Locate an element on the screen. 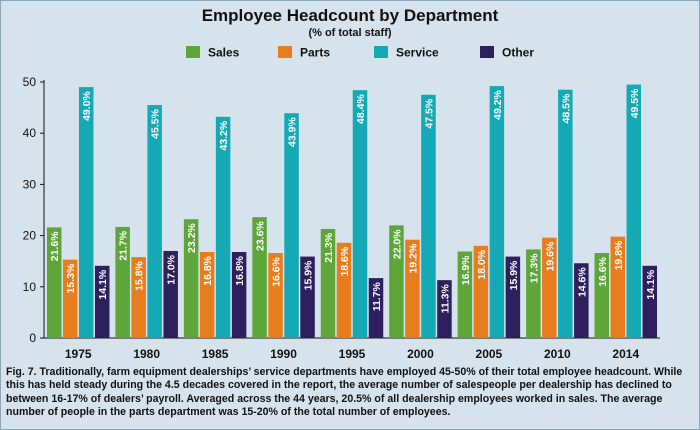  x-tick-label: 1990 is located at coordinates (283, 354).